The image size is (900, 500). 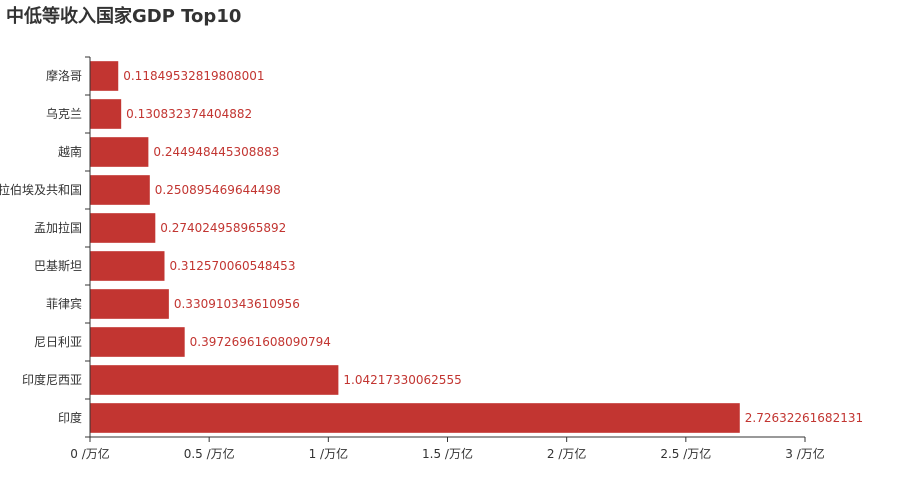 What do you see at coordinates (64, 303) in the screenshot?
I see `category-label: 菲律宾` at bounding box center [64, 303].